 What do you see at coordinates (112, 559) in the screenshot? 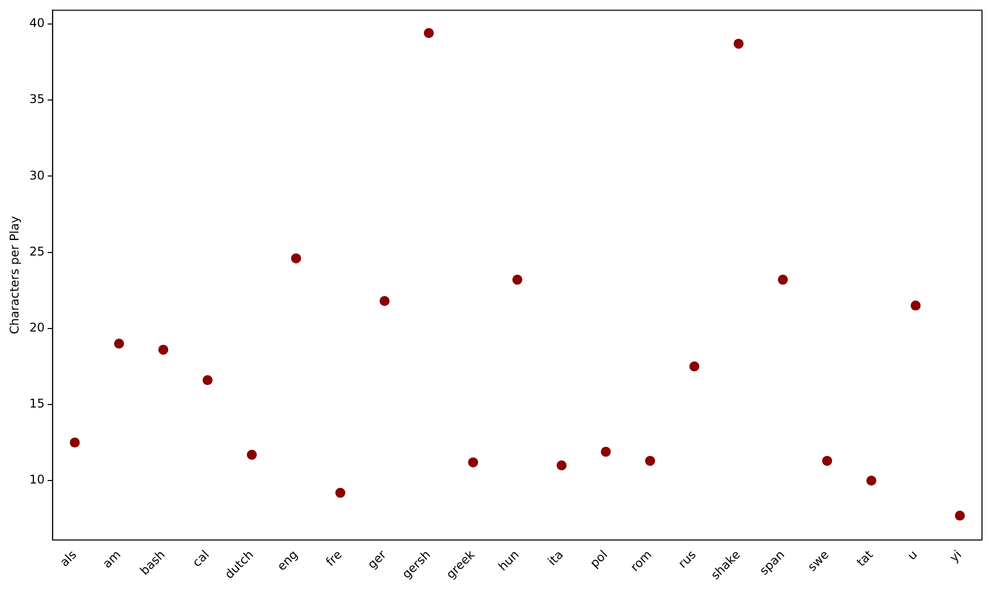
I see `x-tick-label: am` at bounding box center [112, 559].